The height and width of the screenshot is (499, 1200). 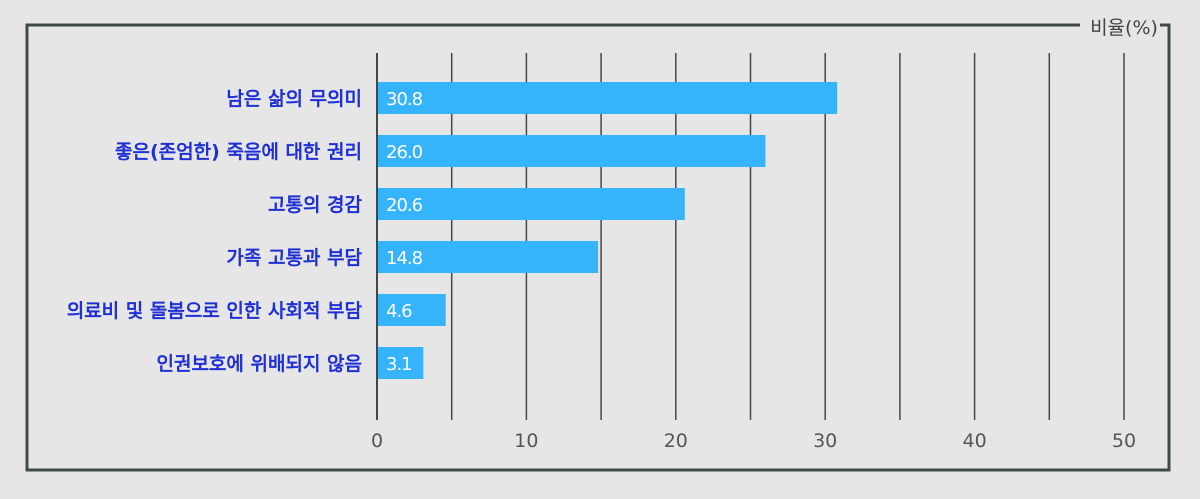 I want to click on x-tick-label: 10, so click(x=526, y=441).